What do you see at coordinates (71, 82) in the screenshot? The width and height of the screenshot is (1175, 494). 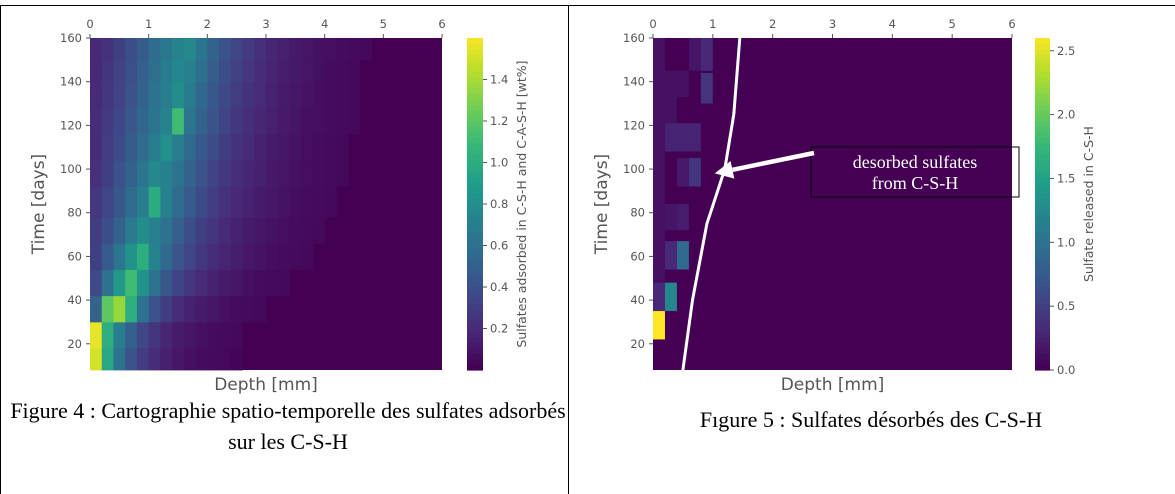 I see `y-tick-label: 140` at bounding box center [71, 82].